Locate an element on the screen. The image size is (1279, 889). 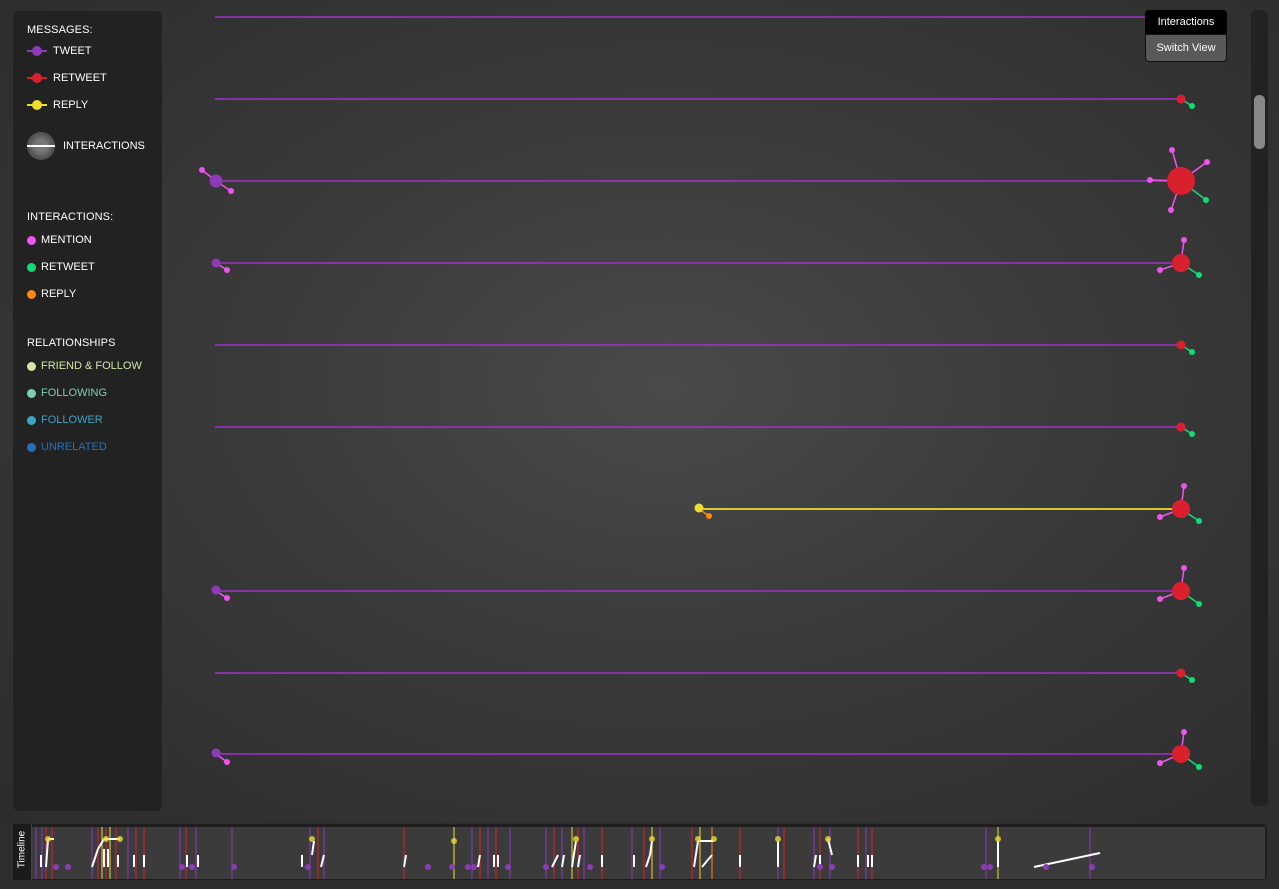
timeline-panel: Timeline is located at coordinates (640, 852).